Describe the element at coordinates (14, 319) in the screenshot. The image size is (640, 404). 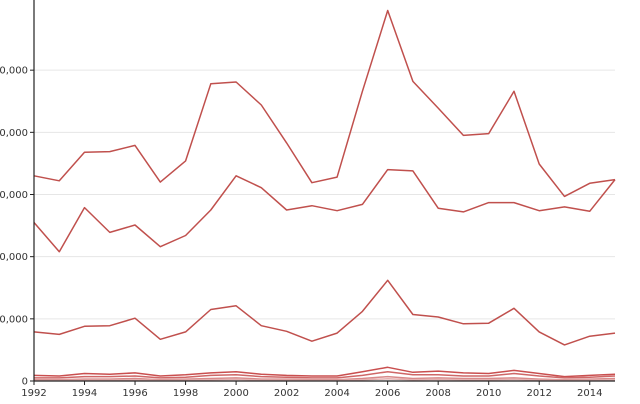
I see `y-tick-label: 10,000` at that location.